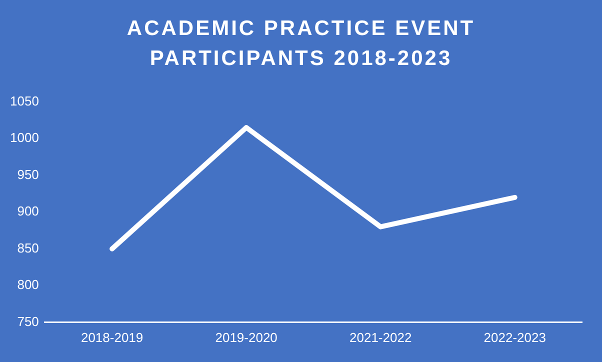 The height and width of the screenshot is (362, 602). Describe the element at coordinates (28, 211) in the screenshot. I see `y-tick-label: 900` at that location.